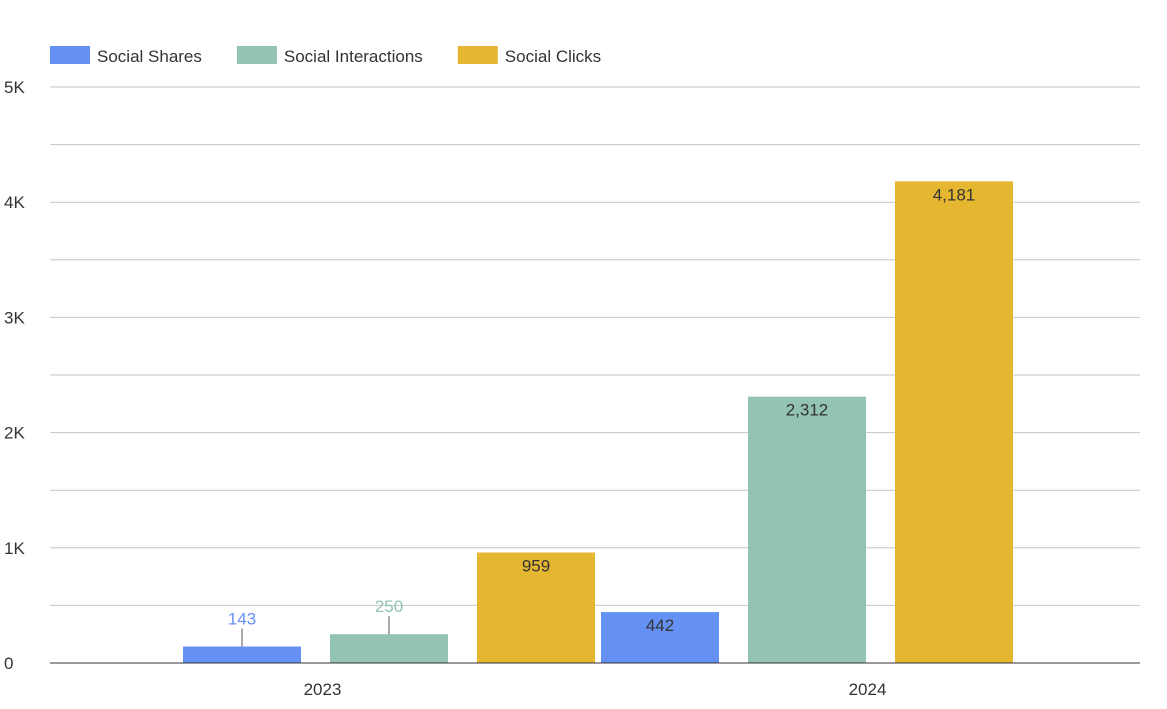 This screenshot has height=709, width=1167. Describe the element at coordinates (389, 648) in the screenshot. I see `bar-social-interactions-2023` at that location.